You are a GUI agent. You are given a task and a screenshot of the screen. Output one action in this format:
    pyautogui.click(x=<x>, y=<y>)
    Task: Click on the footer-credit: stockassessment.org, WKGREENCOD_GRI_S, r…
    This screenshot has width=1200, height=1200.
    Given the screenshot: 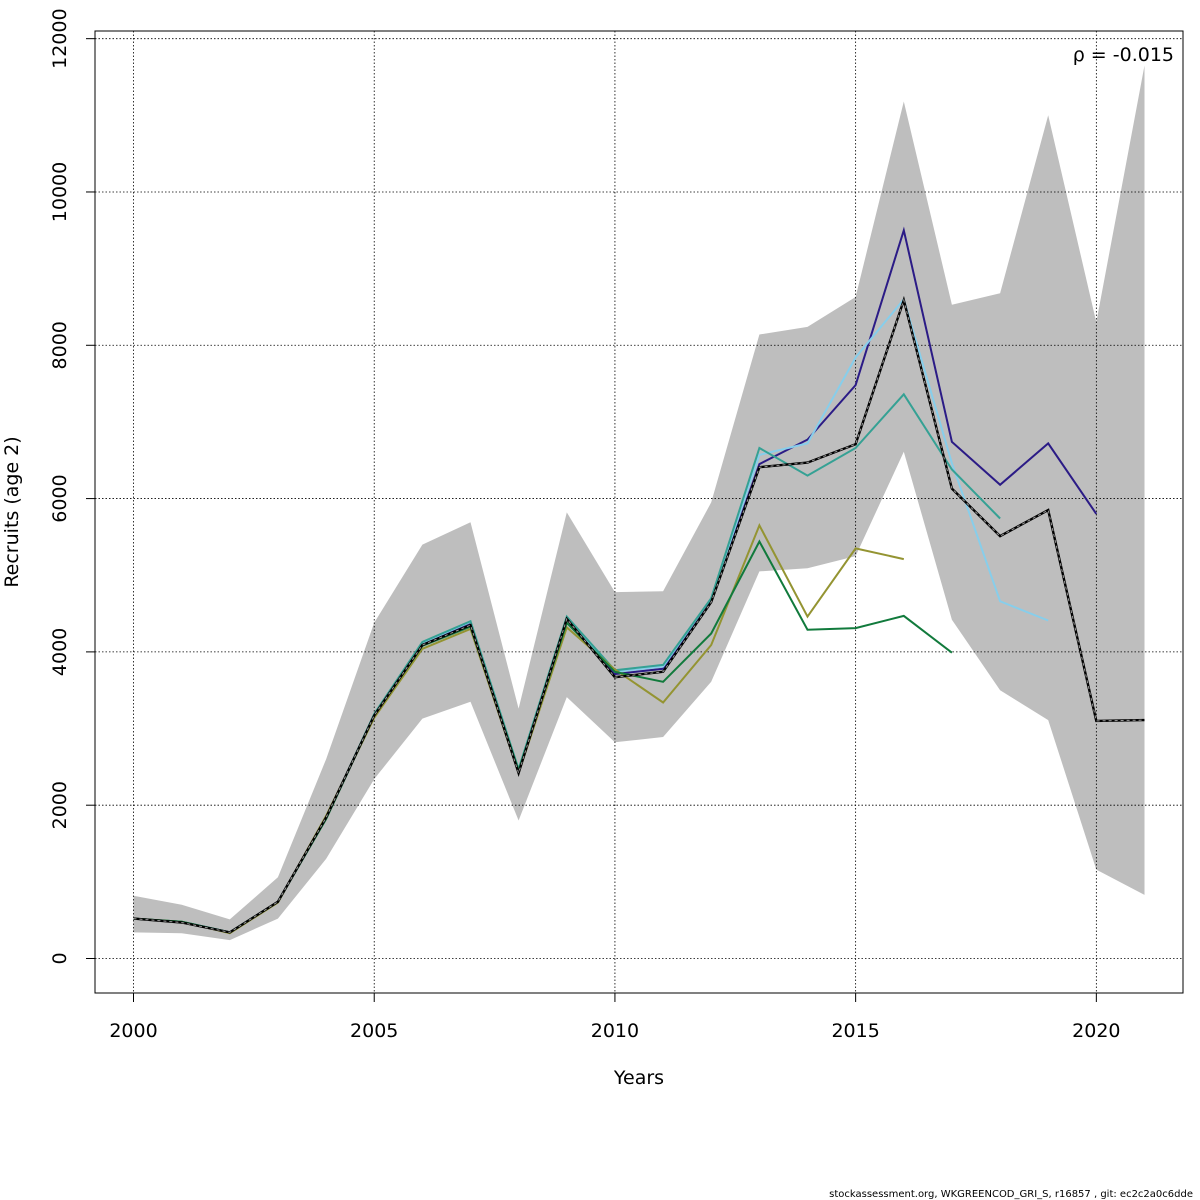 What is the action you would take?
    pyautogui.click(x=1011, y=1194)
    